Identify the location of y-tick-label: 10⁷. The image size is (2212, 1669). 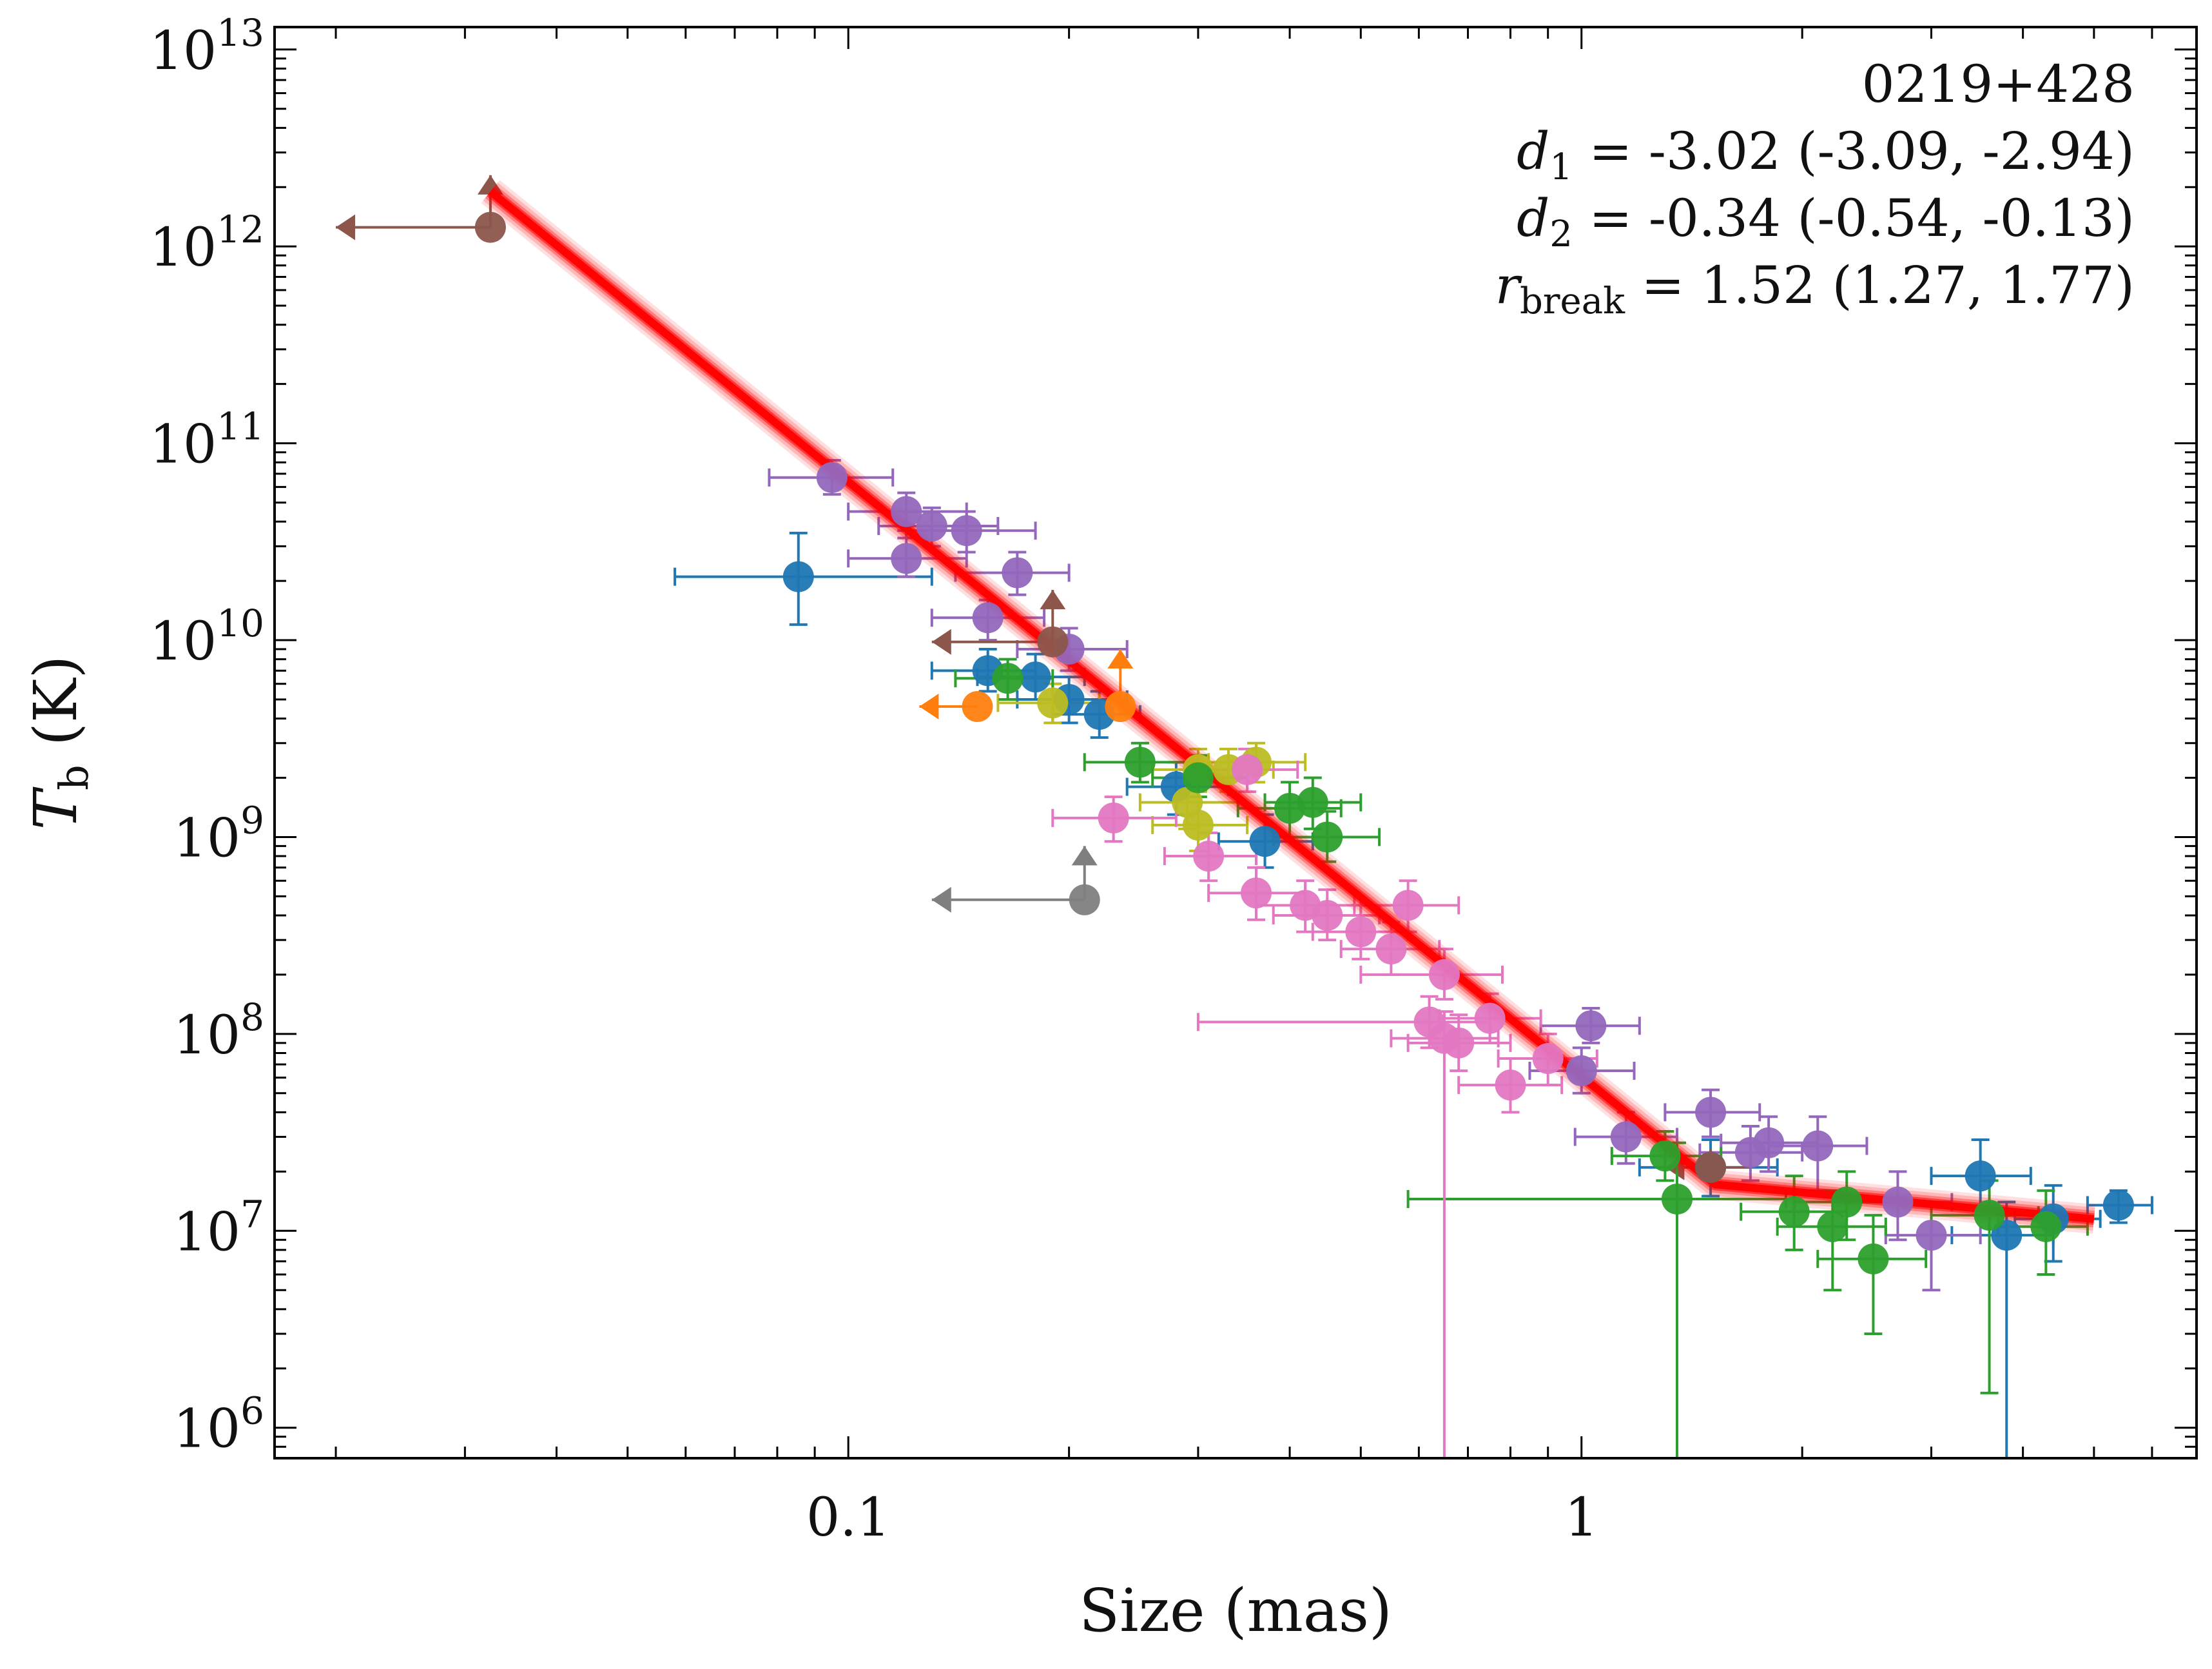
(218, 1227).